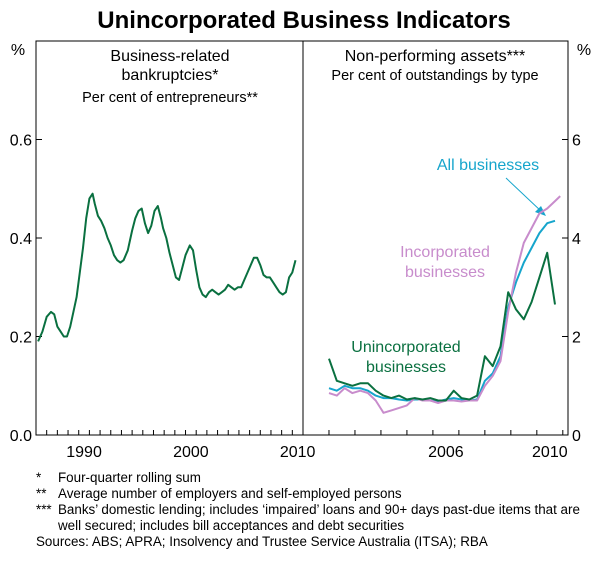  Describe the element at coordinates (44, 509) in the screenshot. I see `footnote-mark: ***` at that location.